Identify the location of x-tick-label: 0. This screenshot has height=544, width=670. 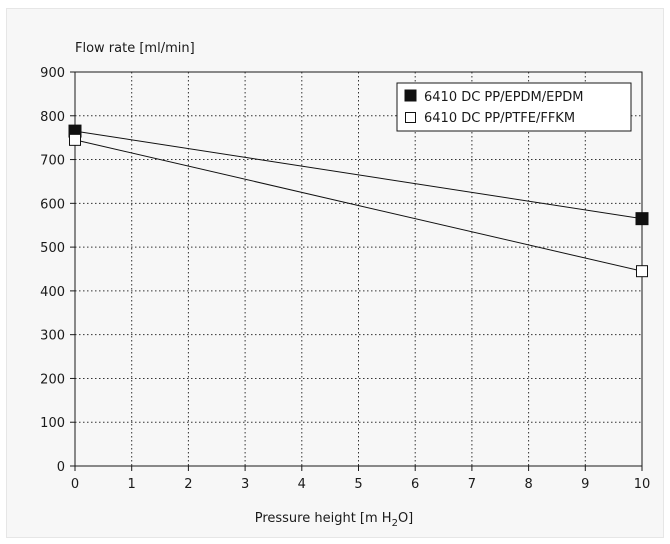
(75, 484).